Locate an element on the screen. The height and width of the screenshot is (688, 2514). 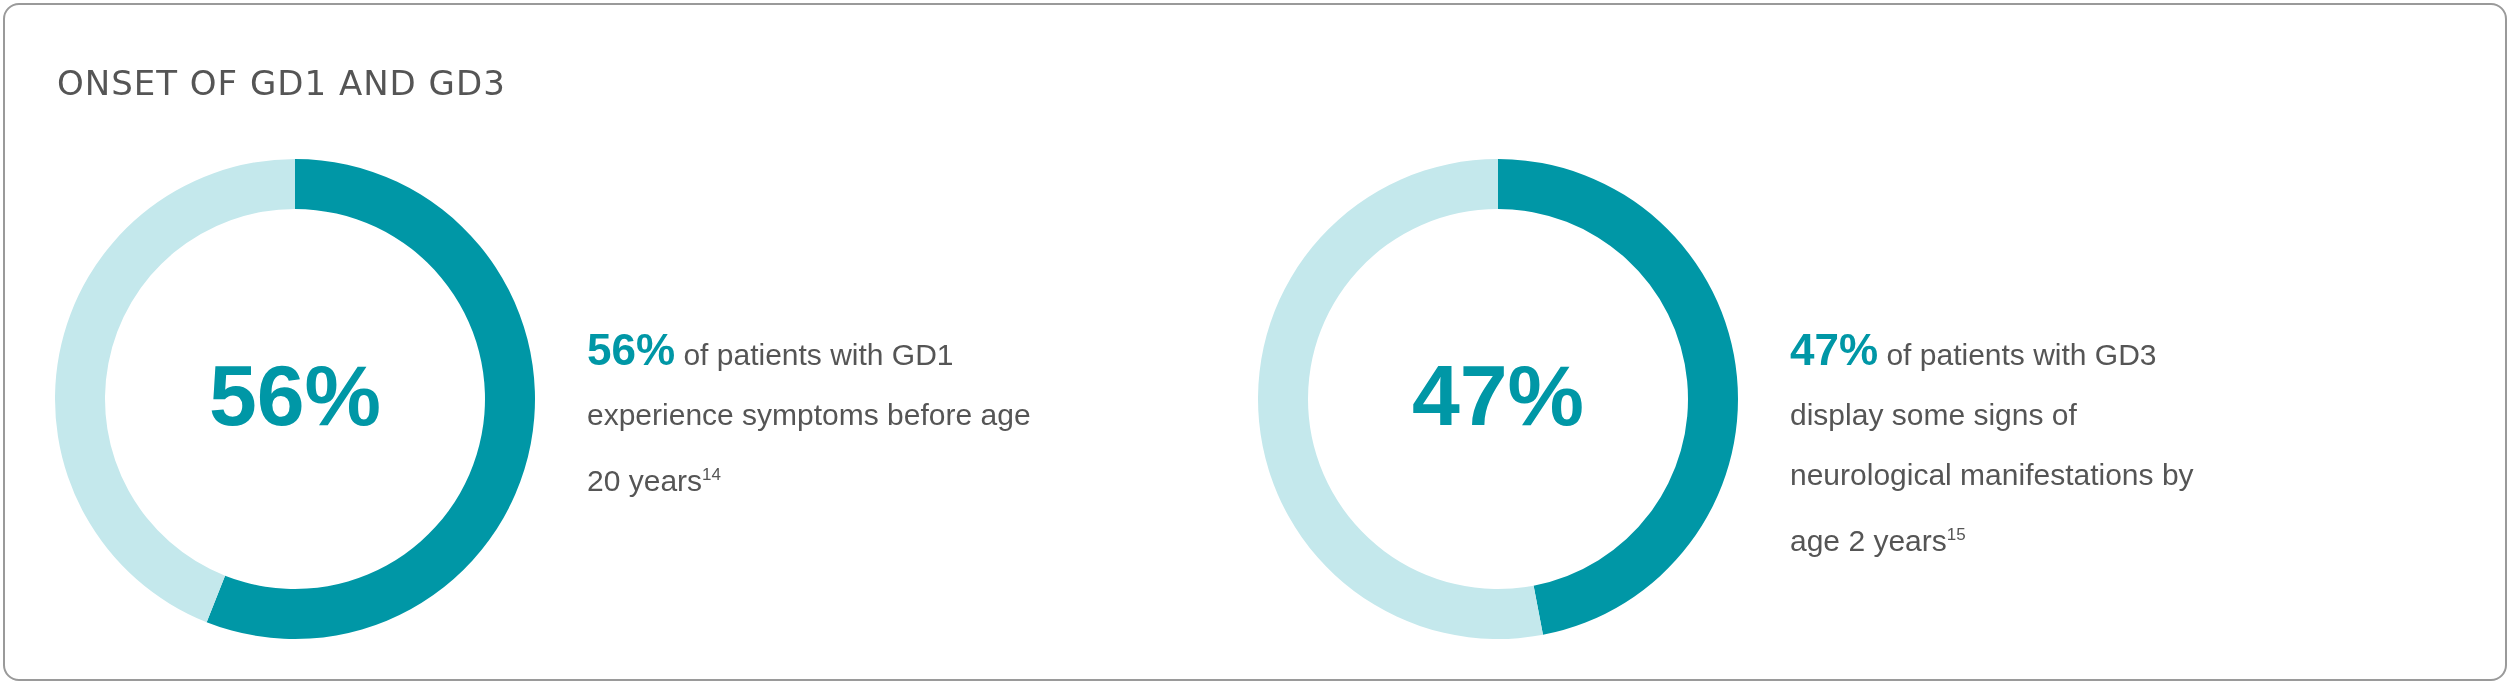
chart-title: ONSET OF GD1 AND GD3 is located at coordinates (281, 83).